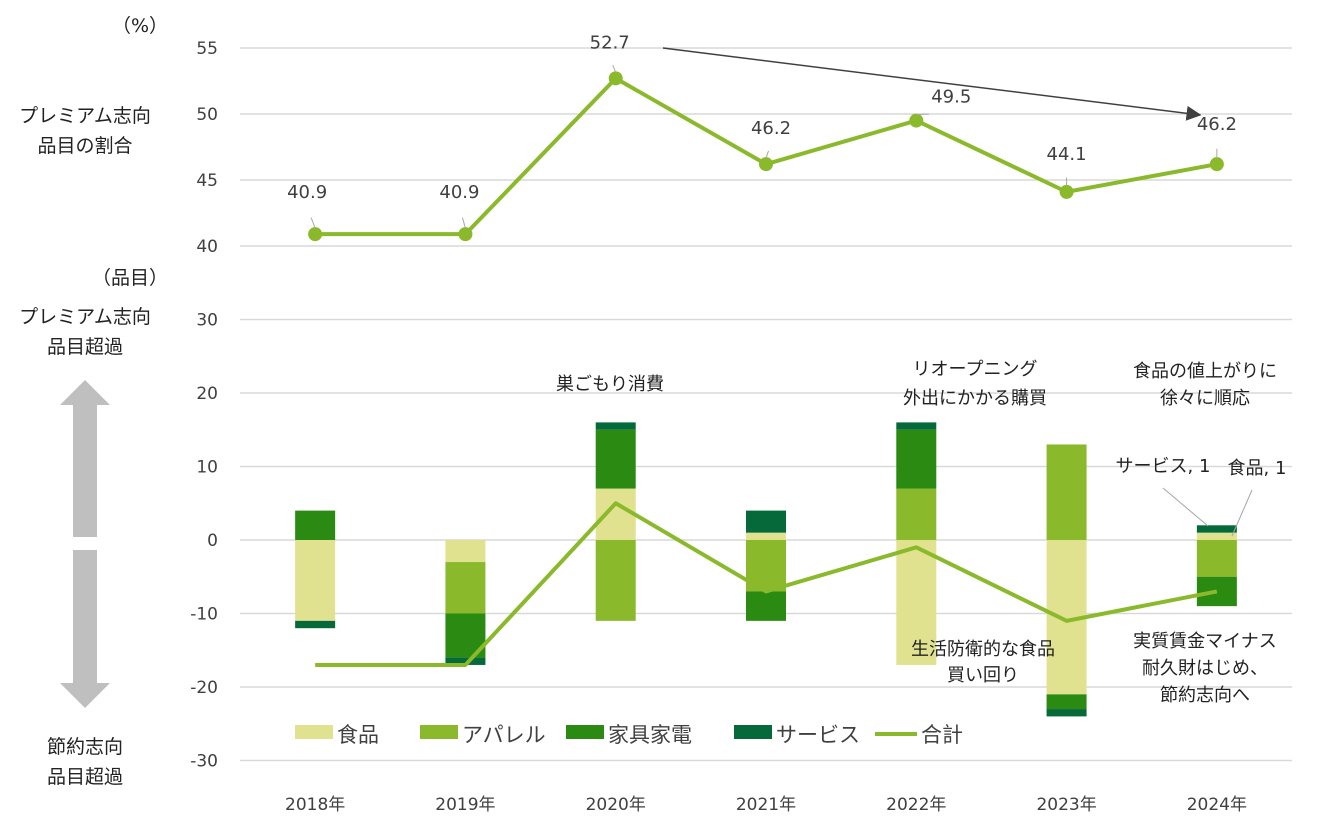 This screenshot has width=1326, height=824. What do you see at coordinates (85, 629) in the screenshot?
I see `down-arrow-icon` at bounding box center [85, 629].